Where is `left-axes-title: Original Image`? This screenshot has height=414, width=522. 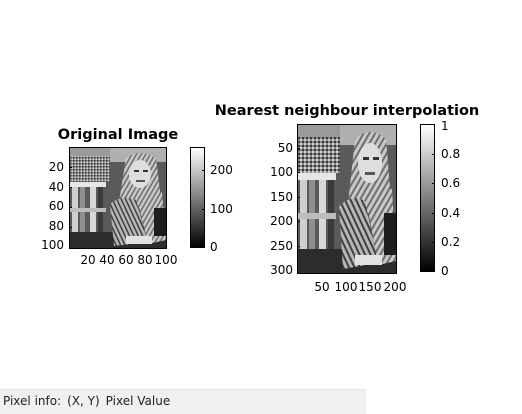
left-axes-title: Original Image is located at coordinates (118, 135).